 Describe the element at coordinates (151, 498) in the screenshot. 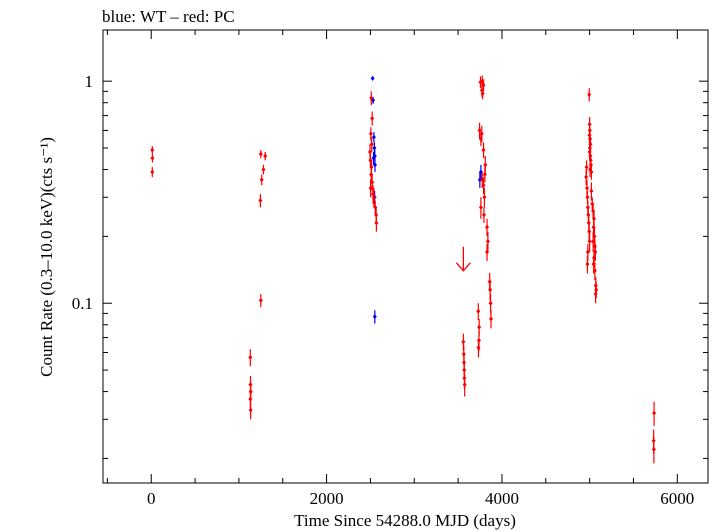

I see `x-tick-label: 0` at that location.